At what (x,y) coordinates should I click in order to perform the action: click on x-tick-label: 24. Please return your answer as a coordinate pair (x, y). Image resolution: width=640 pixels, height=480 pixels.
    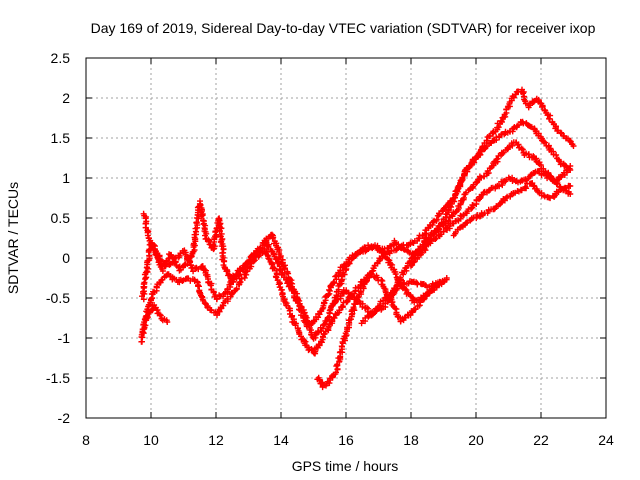
    Looking at the image, I should click on (606, 440).